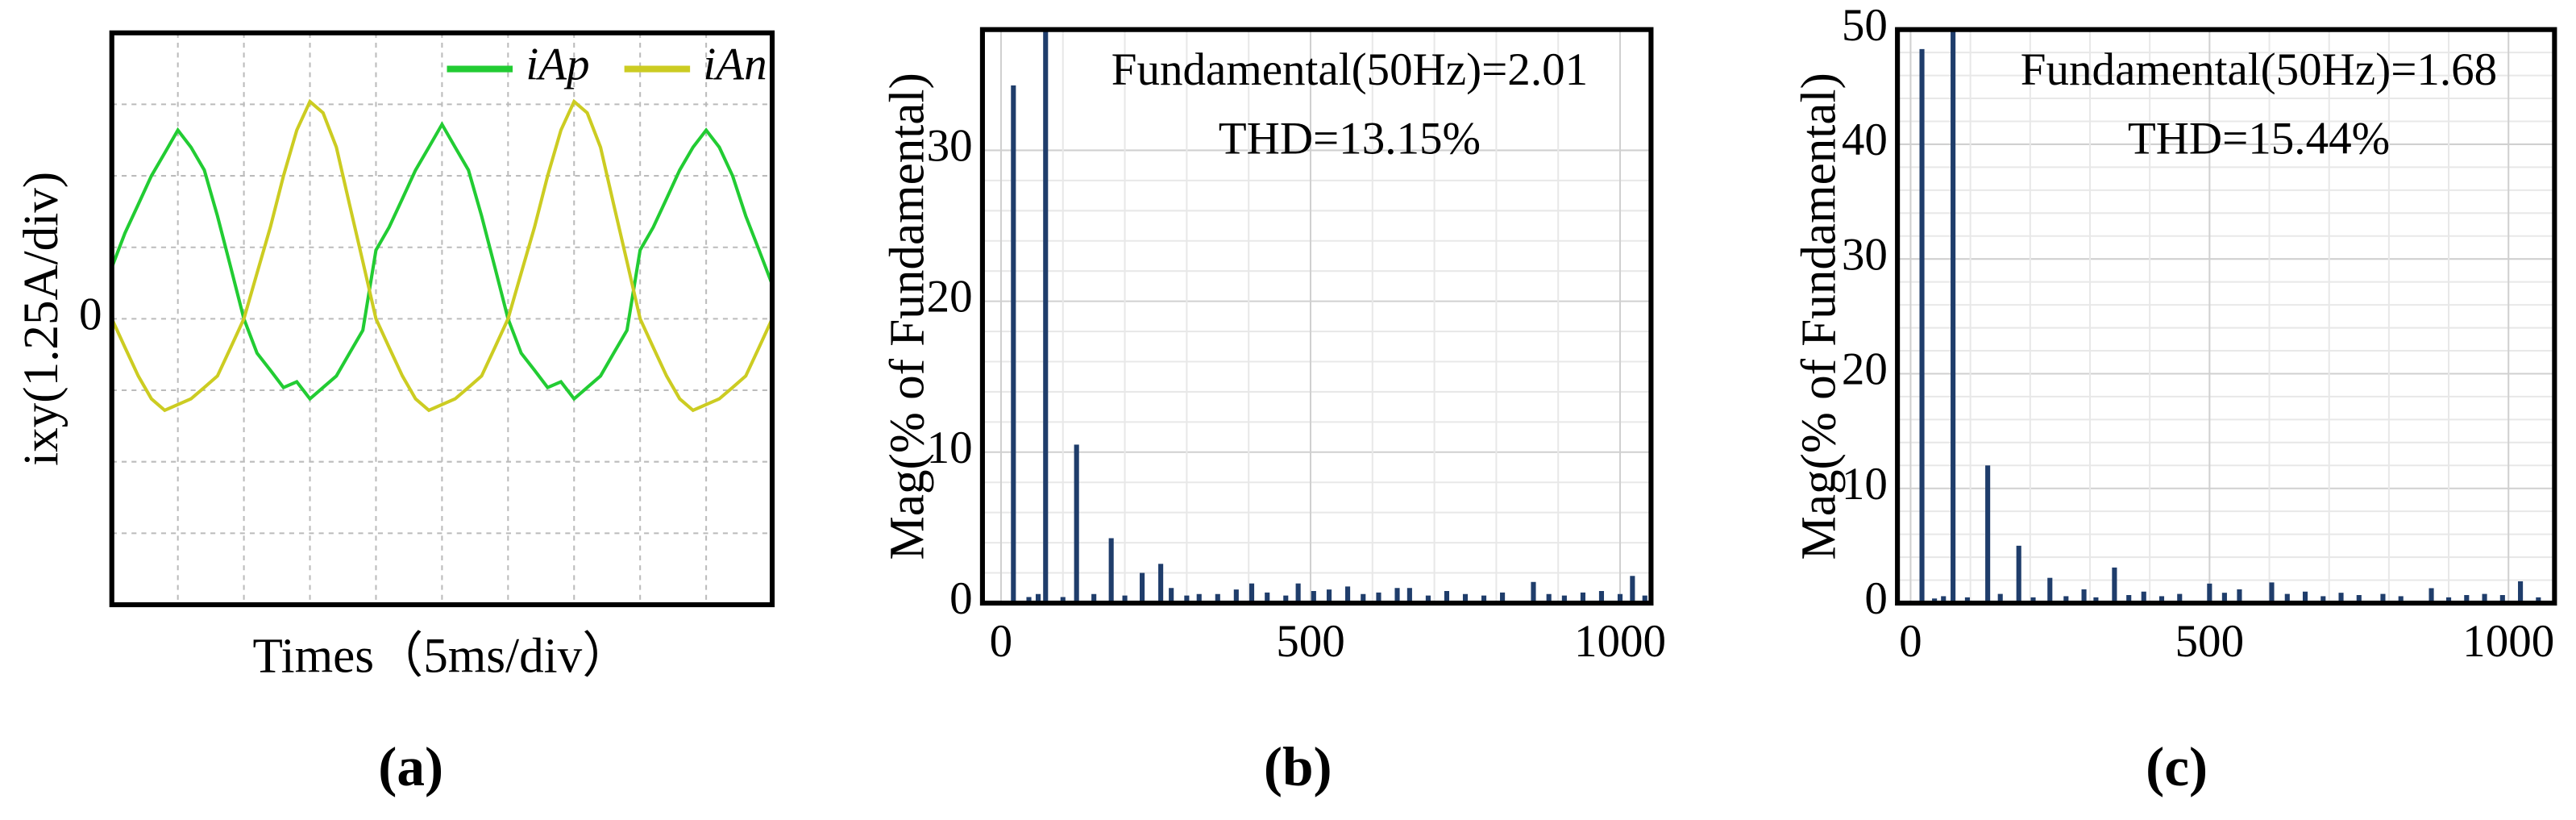 The height and width of the screenshot is (820, 2576). What do you see at coordinates (735, 65) in the screenshot?
I see `legend-label: iAn` at bounding box center [735, 65].